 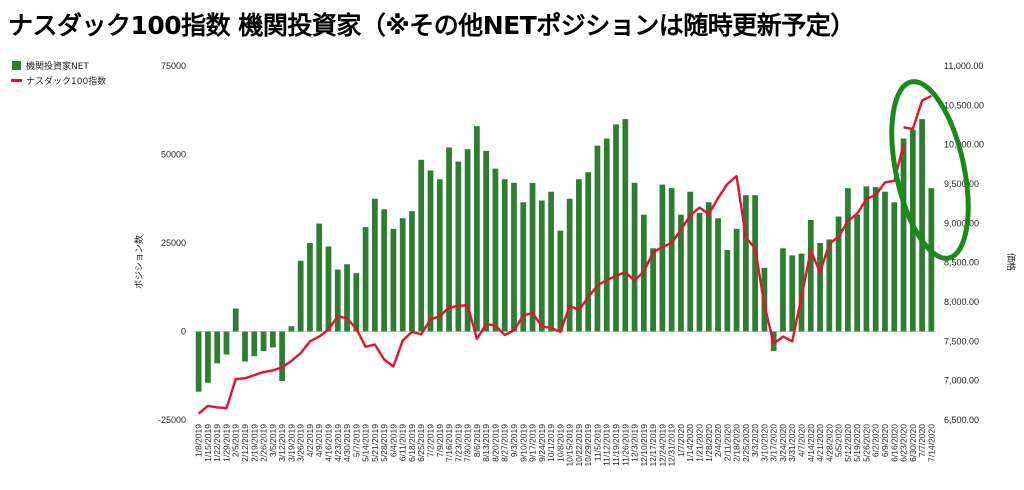 I want to click on chart-title: ナスダック100指数 機関投資家（※その他NETポジションは随時更新予定）, so click(x=431, y=25).